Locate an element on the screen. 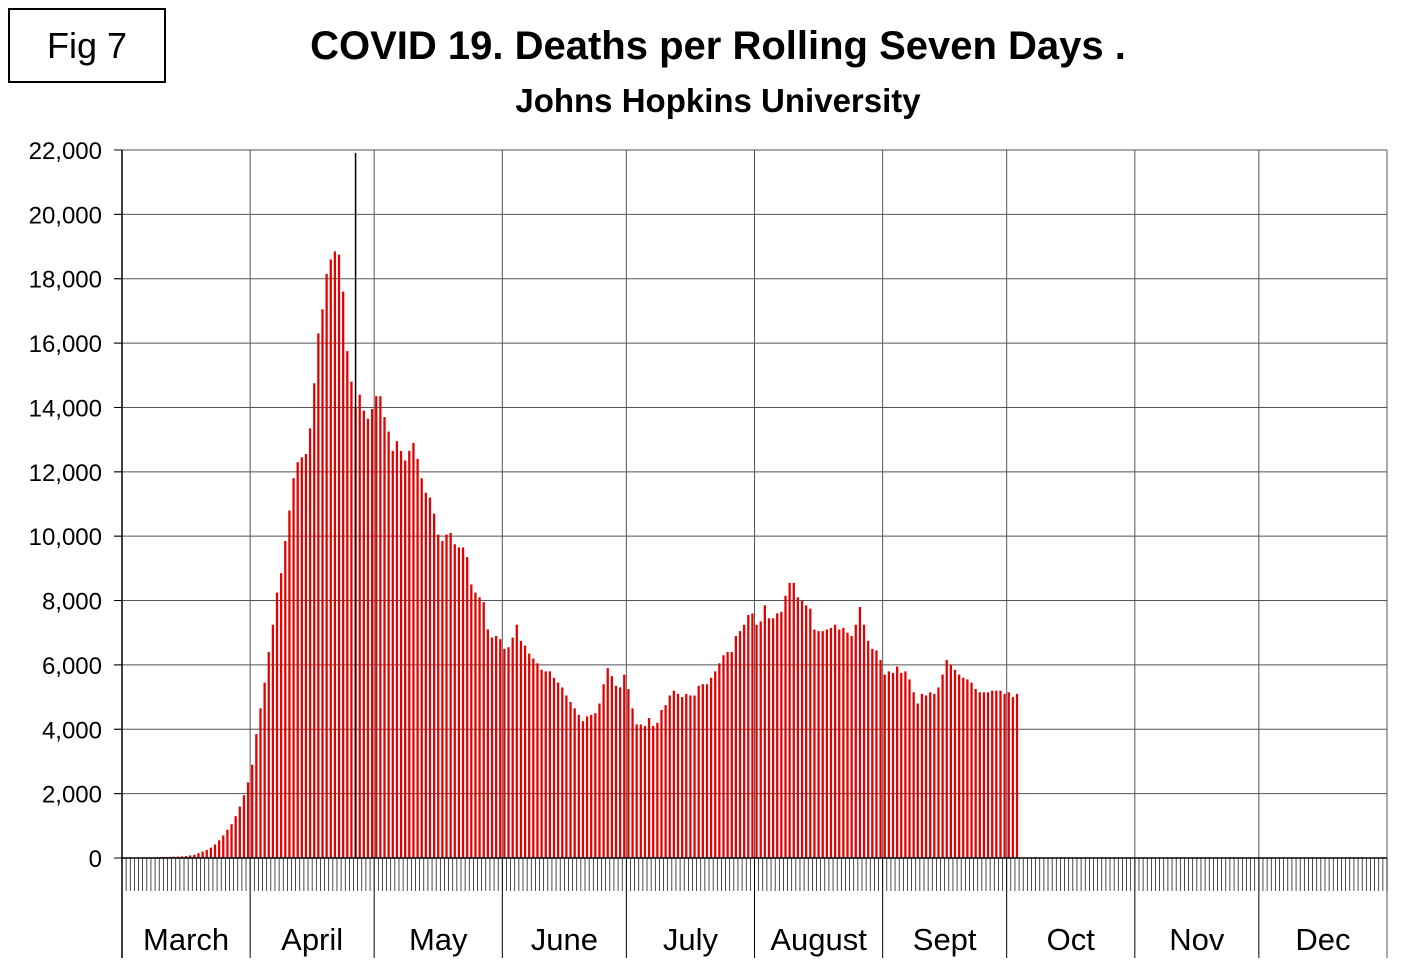  y-tick-label: 14,000 is located at coordinates (65, 408).